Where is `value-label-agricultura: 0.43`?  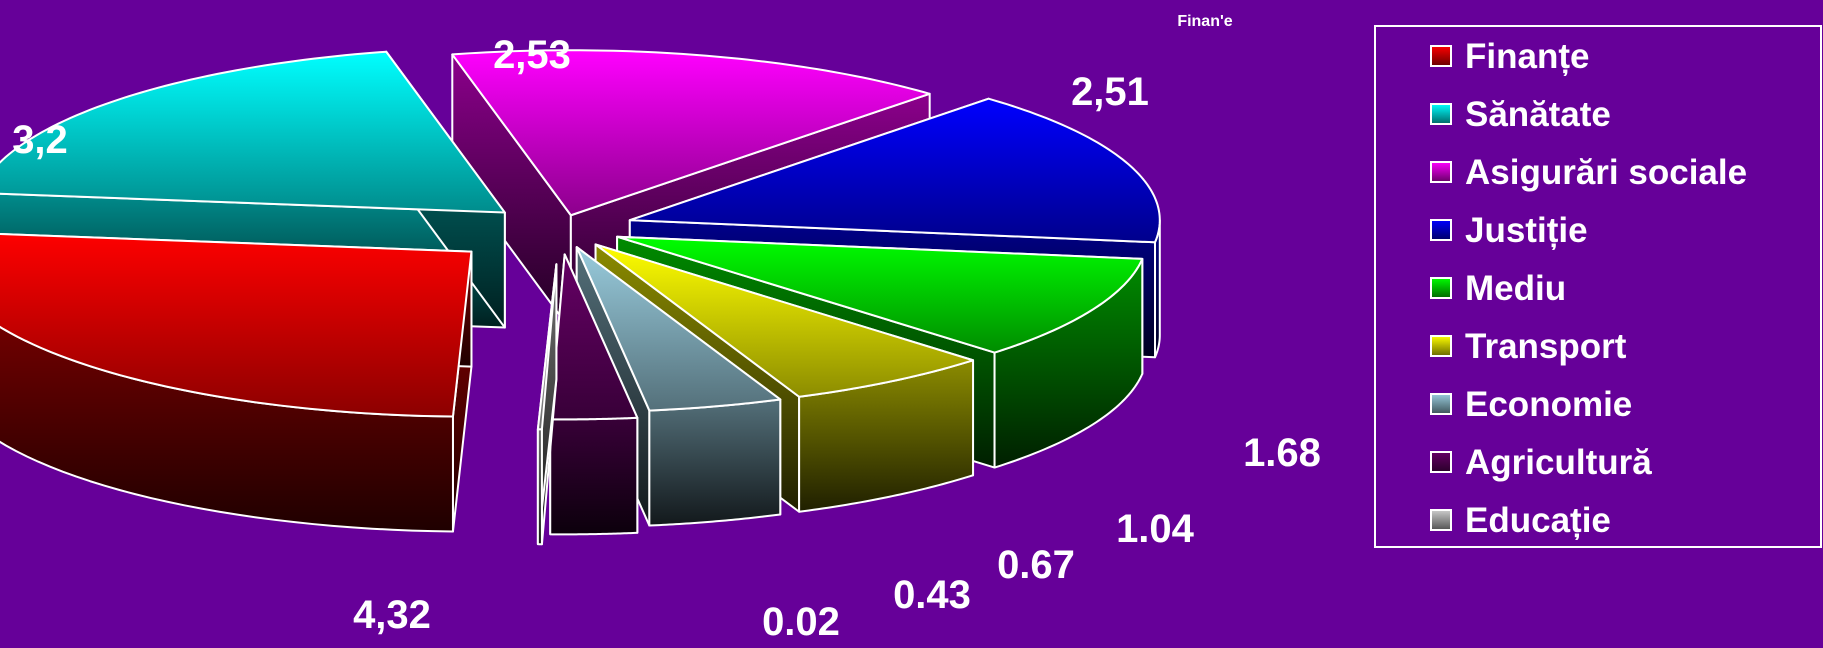
value-label-agricultura: 0.43 is located at coordinates (932, 595).